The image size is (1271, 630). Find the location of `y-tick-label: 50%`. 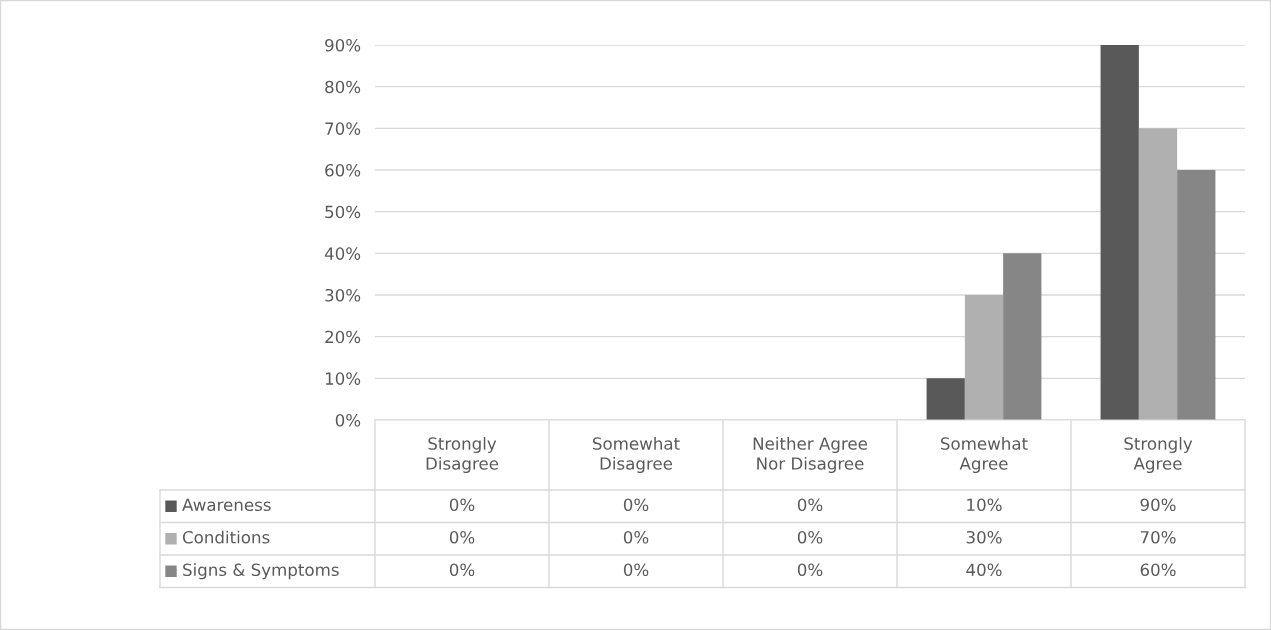

y-tick-label: 50% is located at coordinates (343, 212).